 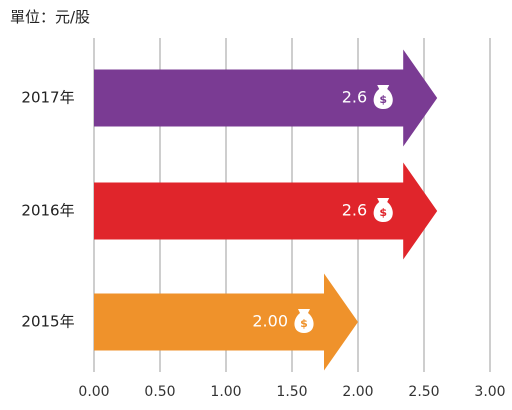 I want to click on category-label: 2017年, so click(x=47, y=98).